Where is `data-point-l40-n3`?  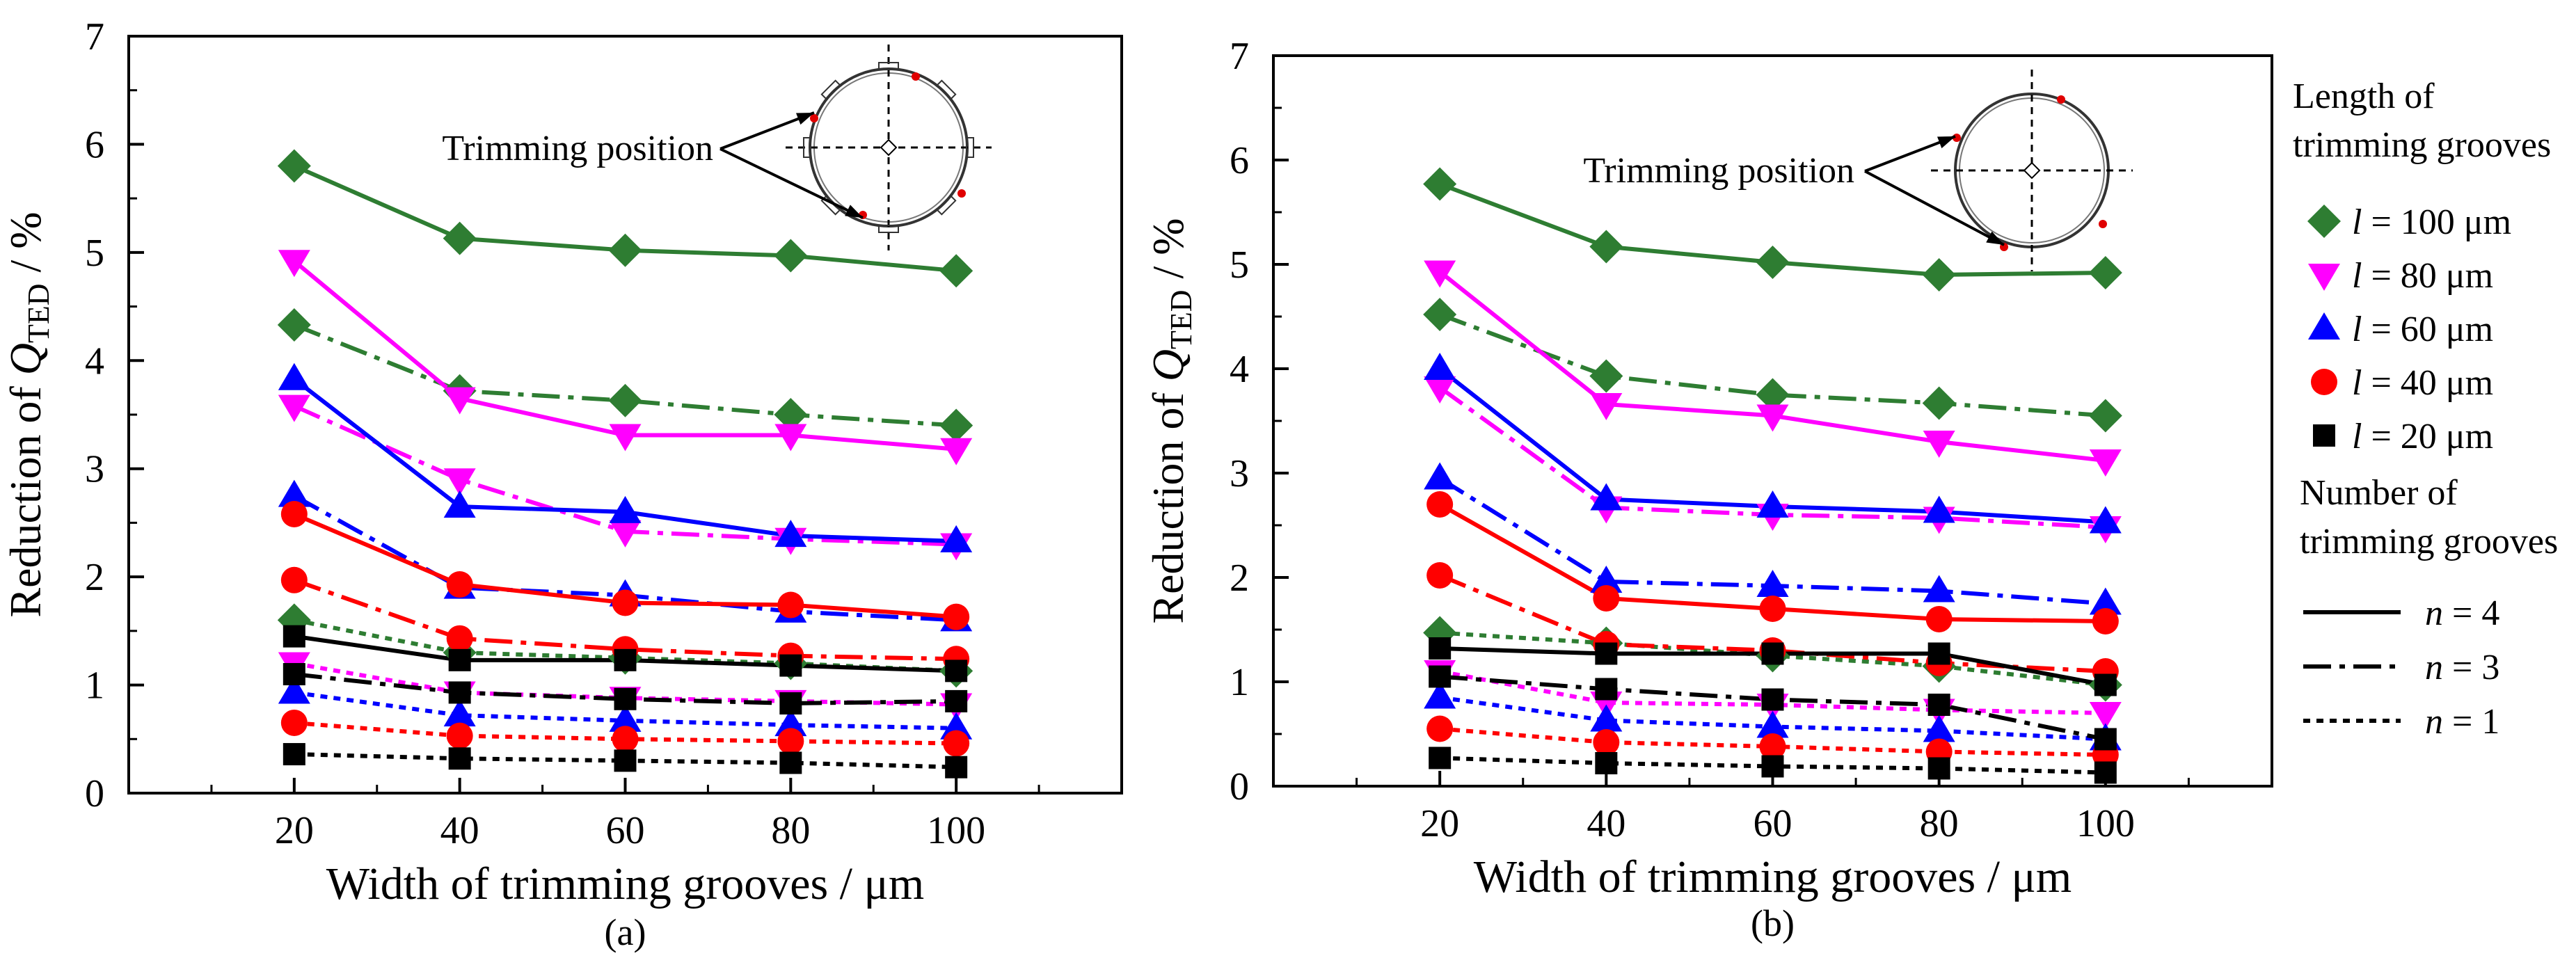
data-point-l40-n3 is located at coordinates (294, 579).